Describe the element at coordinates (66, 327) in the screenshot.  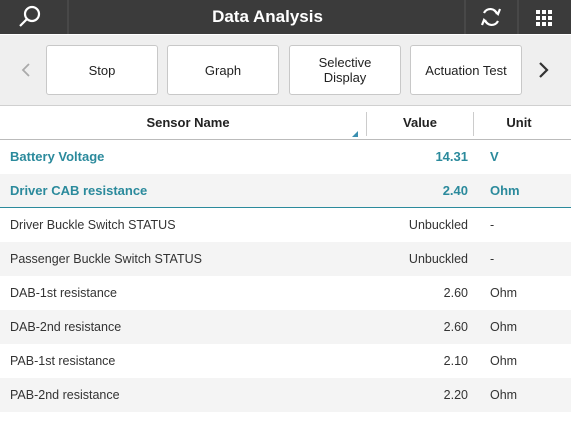
I see `sensor-name: DAB-2nd resistance` at that location.